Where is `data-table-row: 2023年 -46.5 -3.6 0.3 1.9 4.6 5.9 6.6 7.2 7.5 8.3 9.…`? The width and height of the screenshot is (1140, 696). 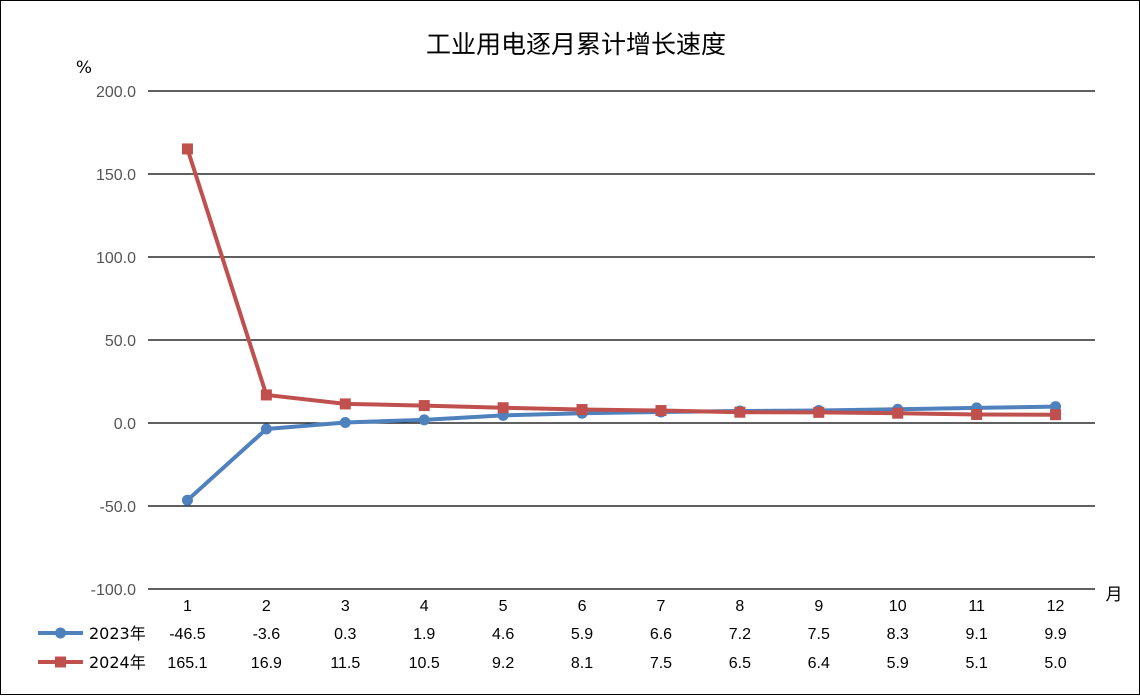 data-table-row: 2023年 -46.5 -3.6 0.3 1.9 4.6 5.9 6.6 7.2 7.5 8.3 9.… is located at coordinates (552, 633).